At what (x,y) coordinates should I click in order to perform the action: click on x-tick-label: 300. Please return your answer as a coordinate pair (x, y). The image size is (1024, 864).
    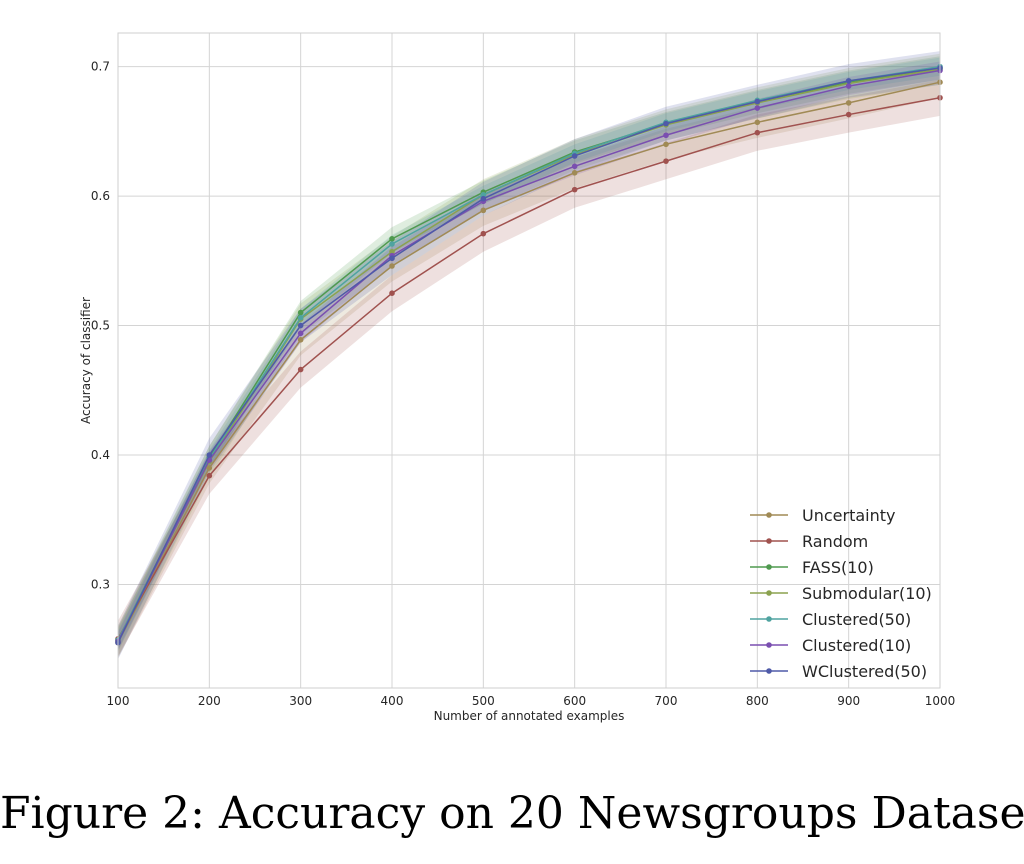
    Looking at the image, I should click on (300, 701).